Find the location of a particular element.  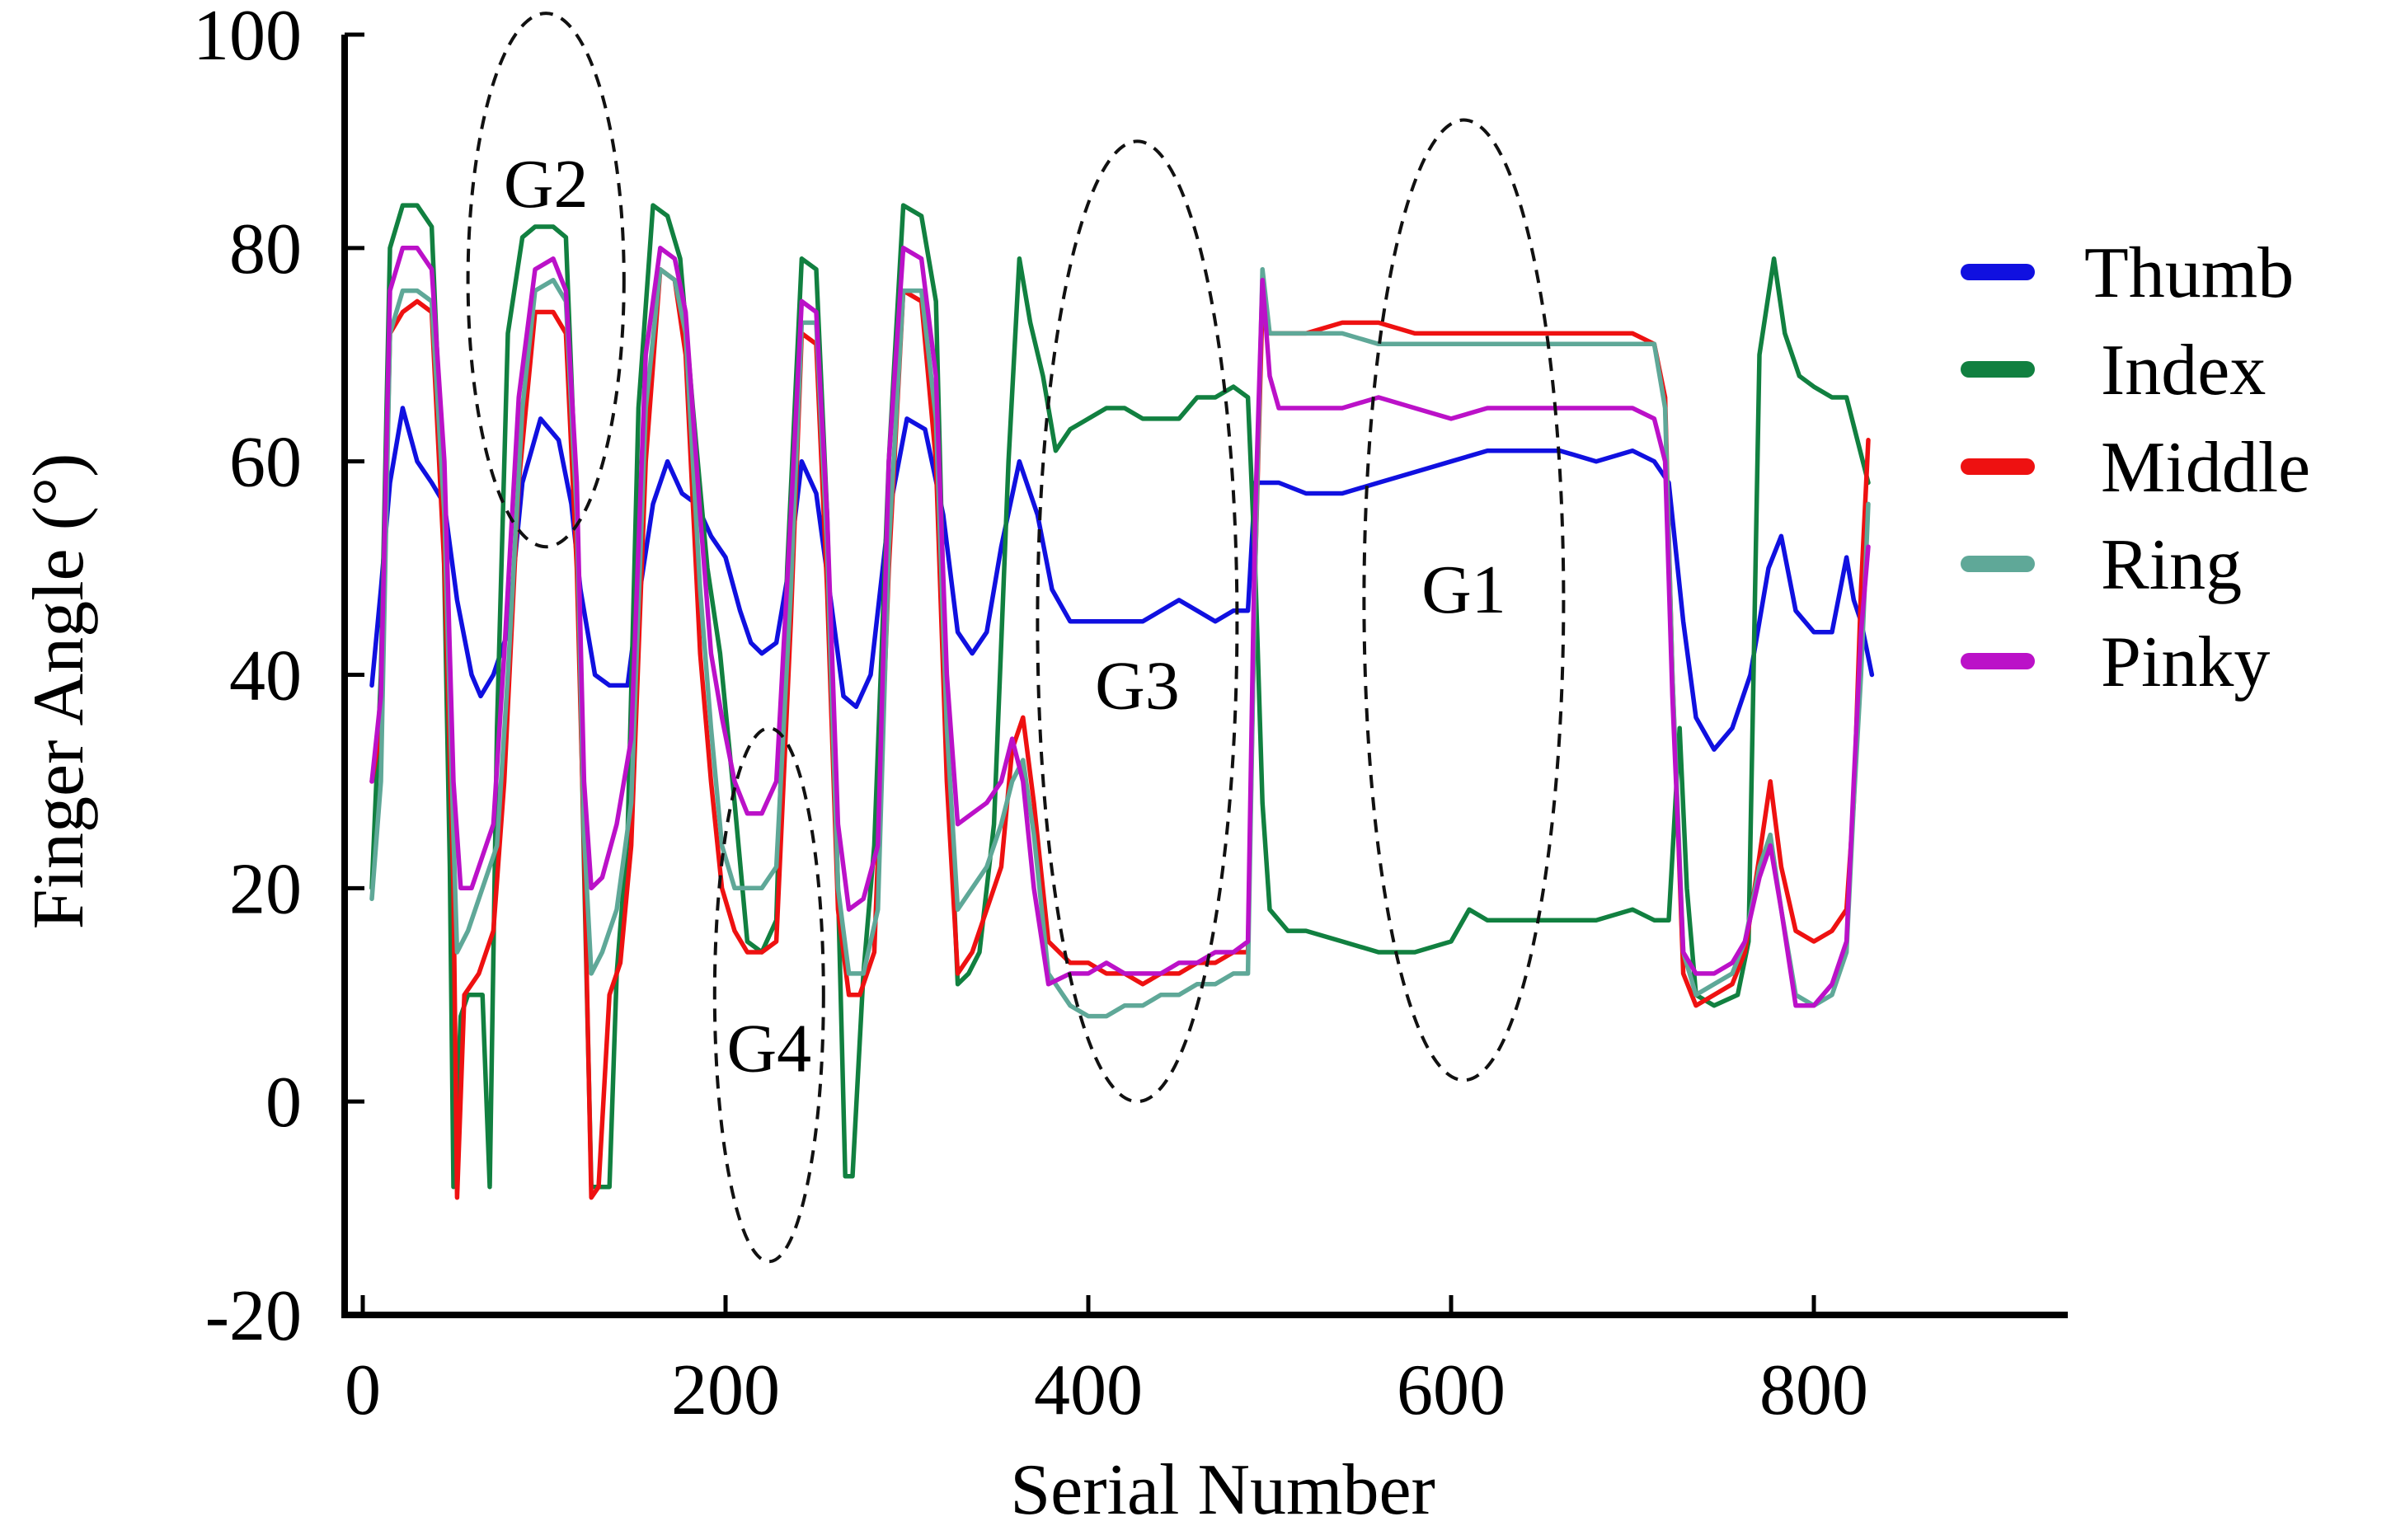

annotation-label-g2: G2 is located at coordinates (546, 185).